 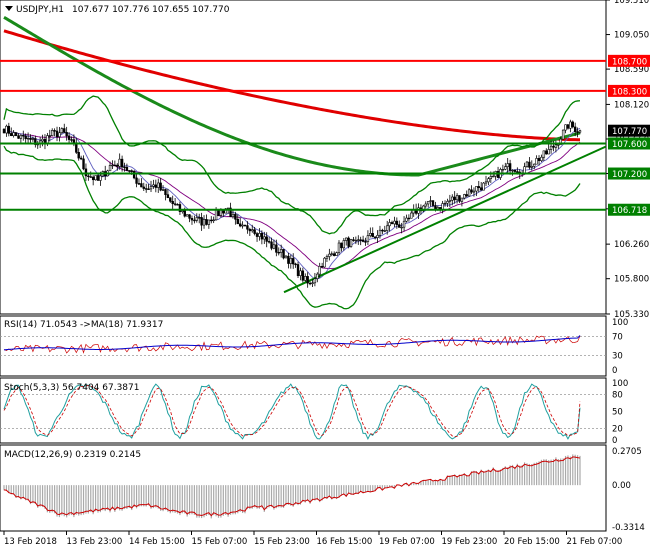 I want to click on level-tag-label: 106.718, so click(x=629, y=211).